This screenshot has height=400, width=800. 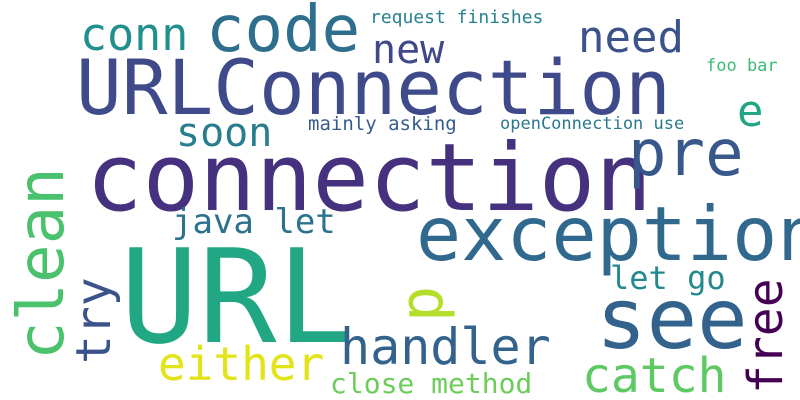 What do you see at coordinates (672, 319) in the screenshot?
I see `word-see: see` at bounding box center [672, 319].